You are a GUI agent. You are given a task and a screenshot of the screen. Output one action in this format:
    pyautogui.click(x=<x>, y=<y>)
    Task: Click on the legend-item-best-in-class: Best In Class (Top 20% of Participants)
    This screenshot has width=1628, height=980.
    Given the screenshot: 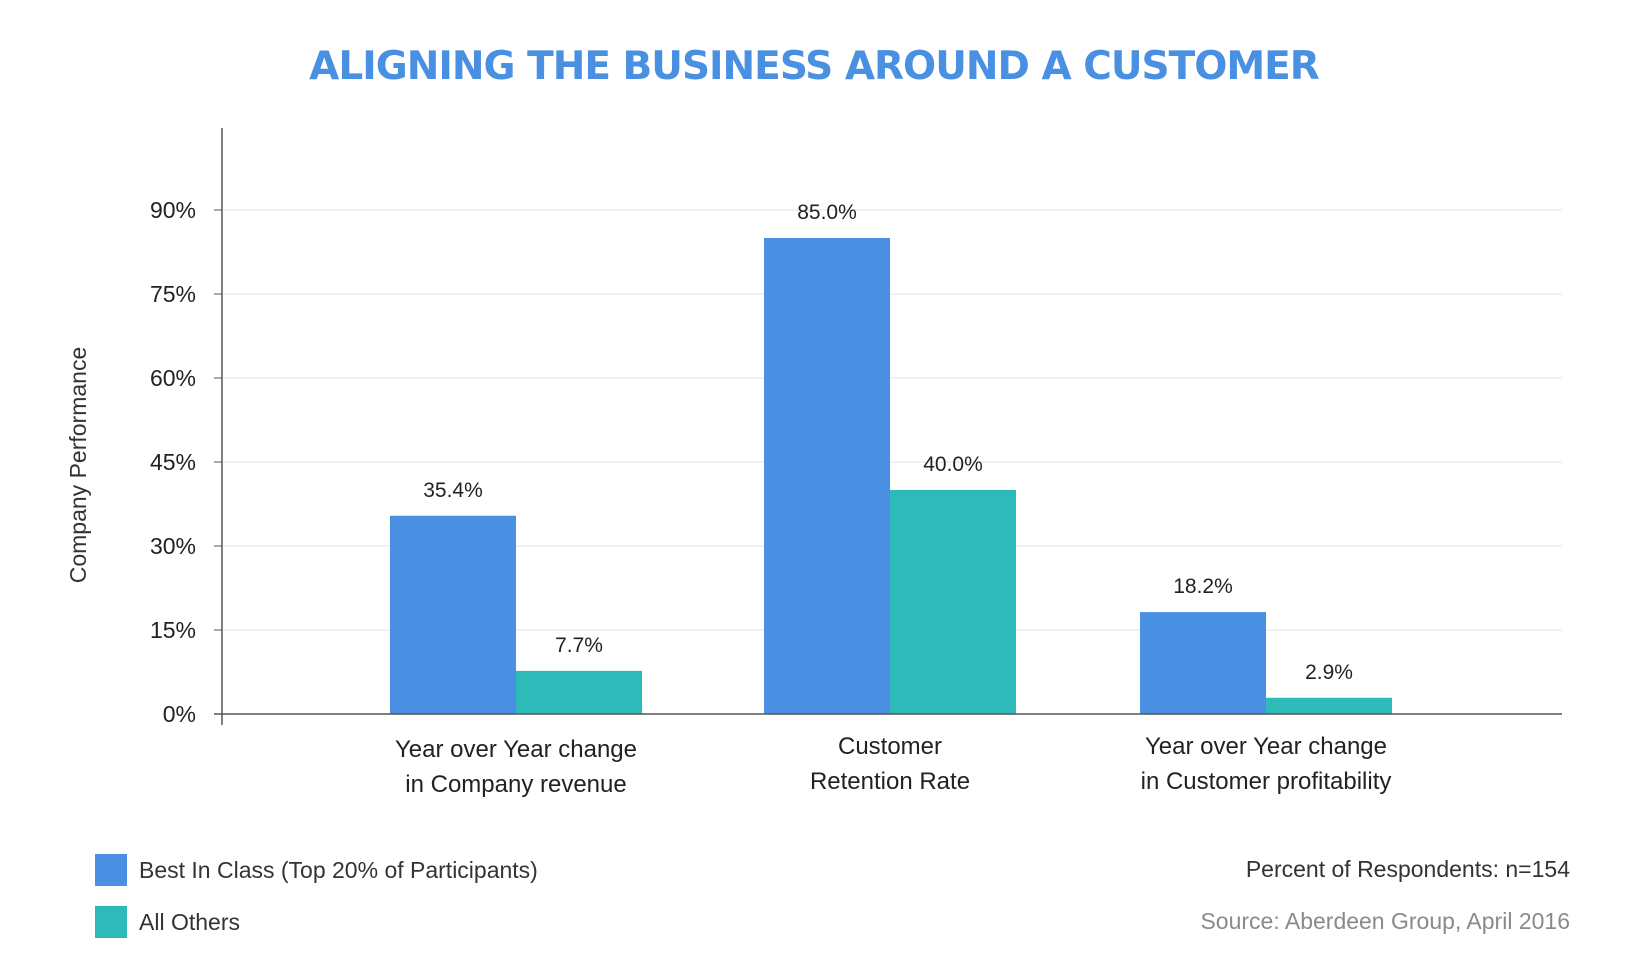 What is the action you would take?
    pyautogui.click(x=316, y=870)
    